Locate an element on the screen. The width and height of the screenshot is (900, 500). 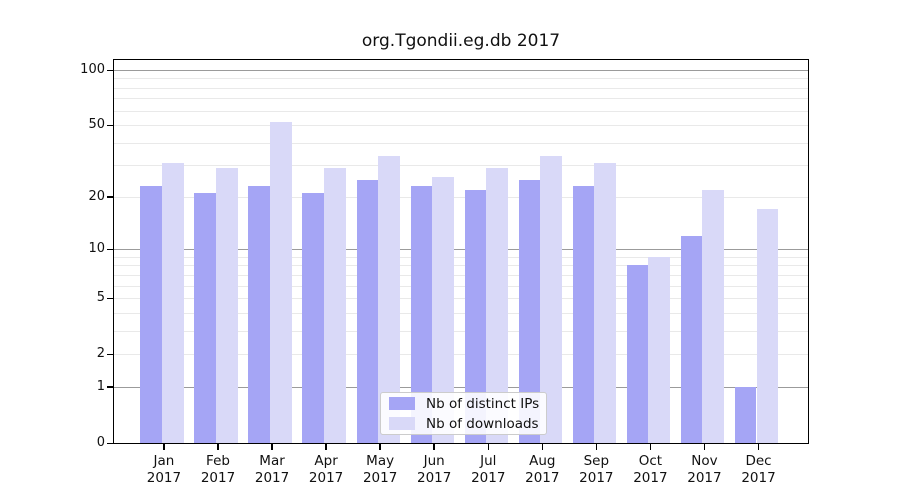
x-tick-label-aug: Aug 2017 is located at coordinates (542, 470).